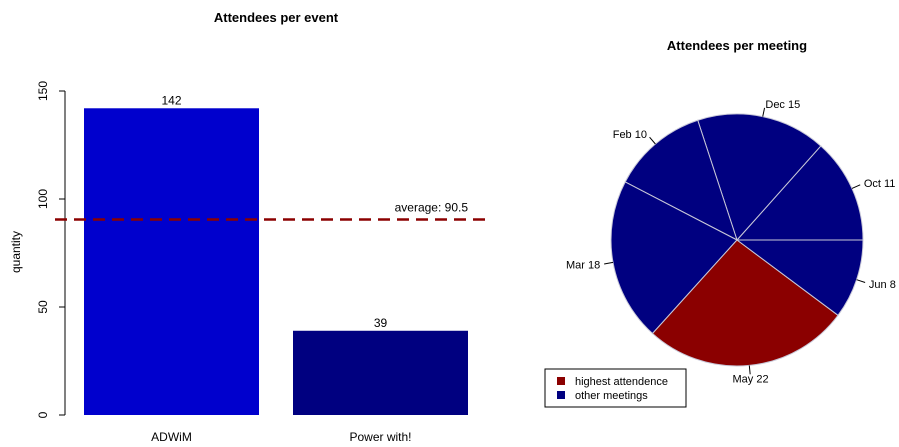  Describe the element at coordinates (621, 382) in the screenshot. I see `legend-label: highest attendence` at that location.